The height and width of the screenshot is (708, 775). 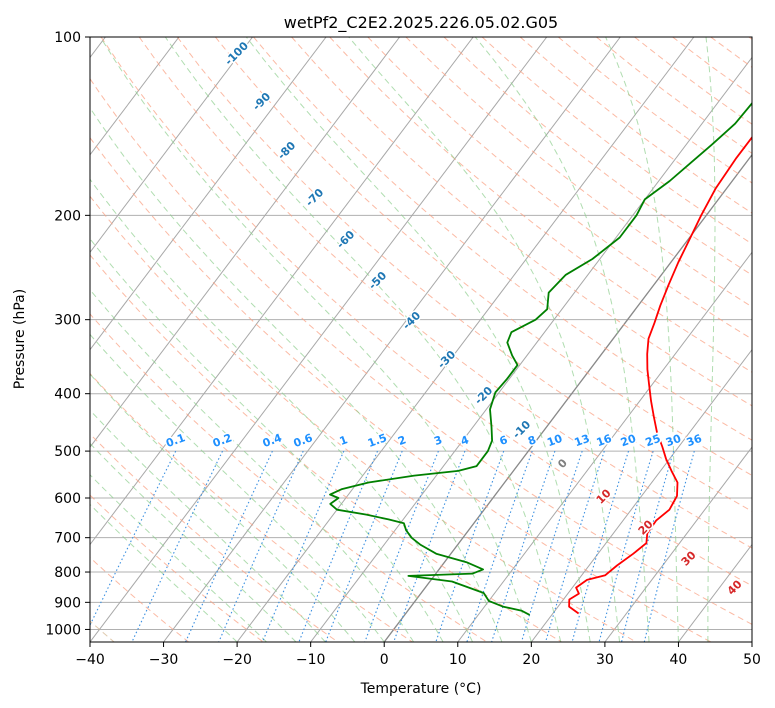 What do you see at coordinates (532, 440) in the screenshot?
I see `mixing-ratio-label: 8` at bounding box center [532, 440].